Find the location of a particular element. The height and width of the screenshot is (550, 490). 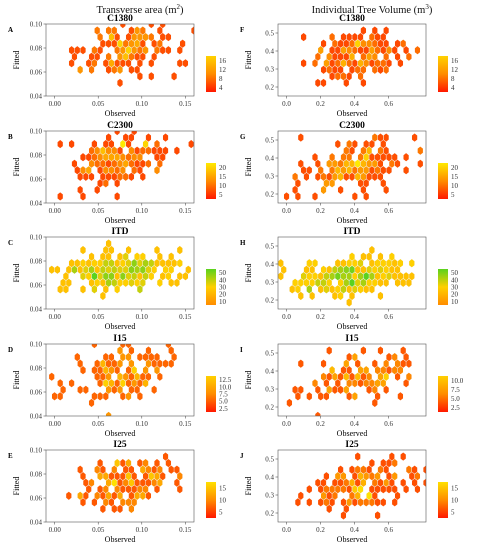

x-axis-label: Observed is located at coordinates (120, 113).